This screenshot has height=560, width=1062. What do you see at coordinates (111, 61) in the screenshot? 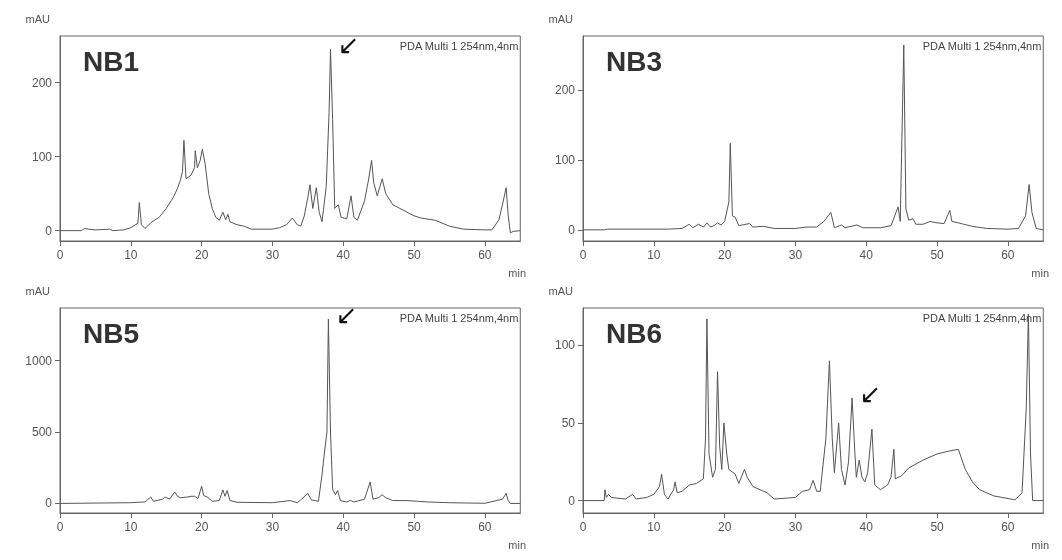
I see `chart-title: NB1` at bounding box center [111, 61].